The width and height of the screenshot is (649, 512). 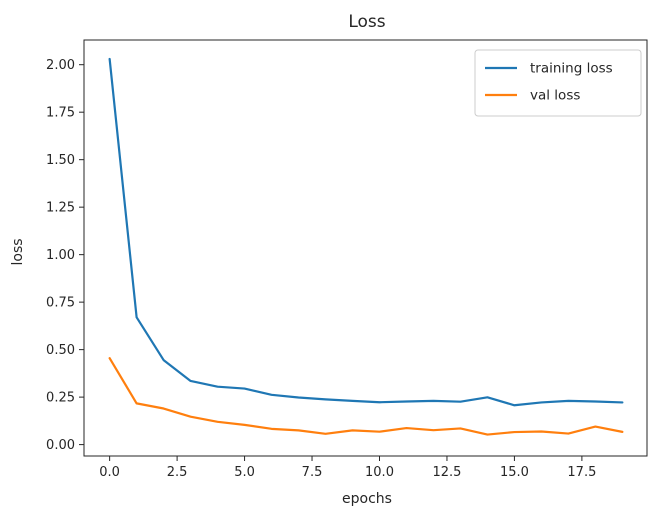 I want to click on x-tick-label: 0.0, so click(x=109, y=472).